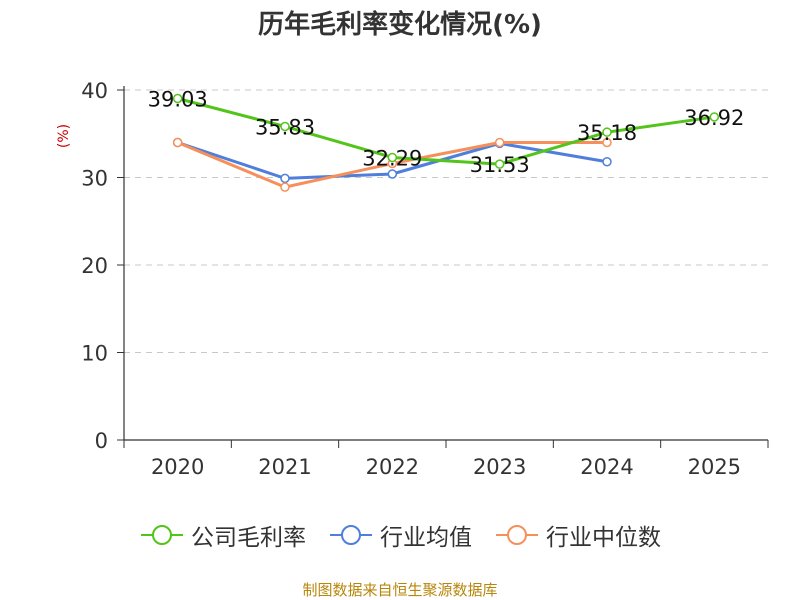  I want to click on data-label: 35.83, so click(285, 127).